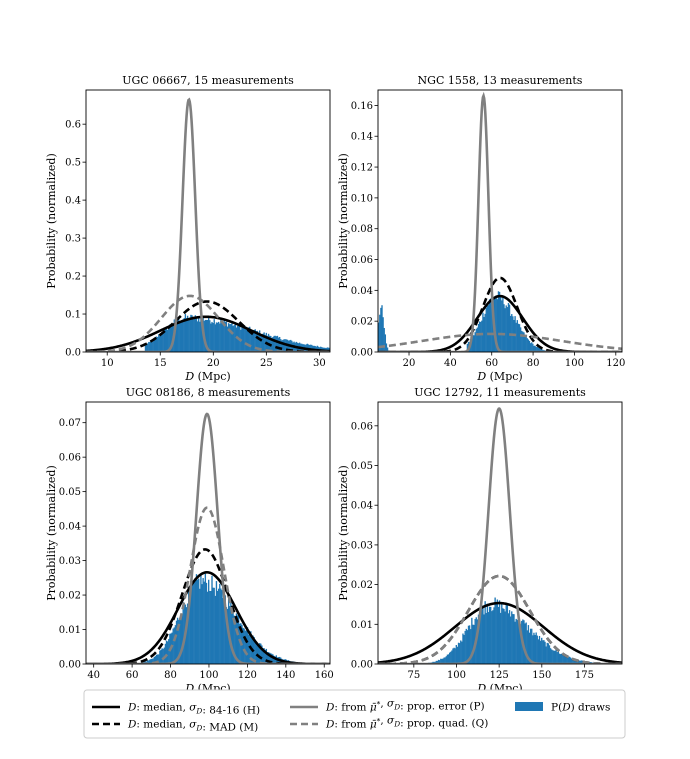 The width and height of the screenshot is (690, 759). Describe the element at coordinates (107, 363) in the screenshot. I see `x-tick-label: 10` at that location.